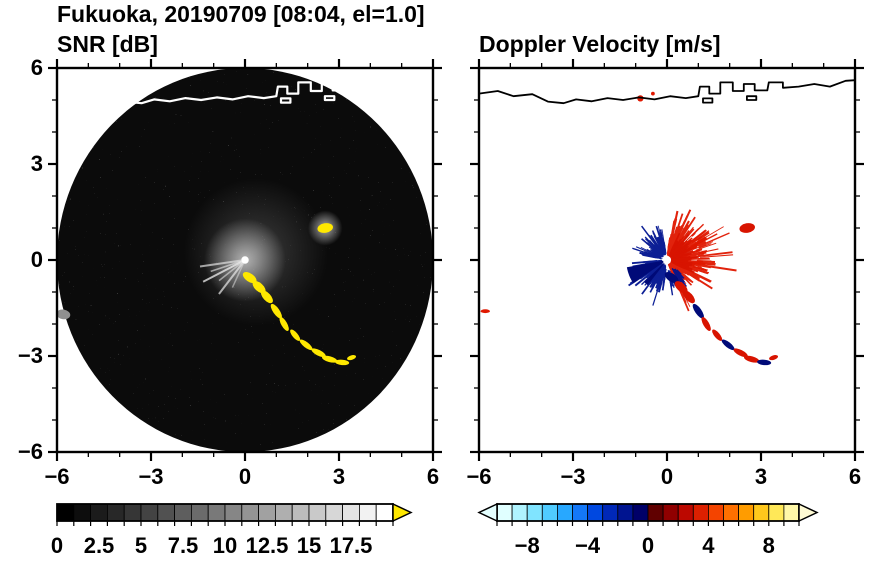 Image resolution: width=870 pixels, height=570 pixels. What do you see at coordinates (36, 259) in the screenshot?
I see `y-tick-label: 0` at bounding box center [36, 259].